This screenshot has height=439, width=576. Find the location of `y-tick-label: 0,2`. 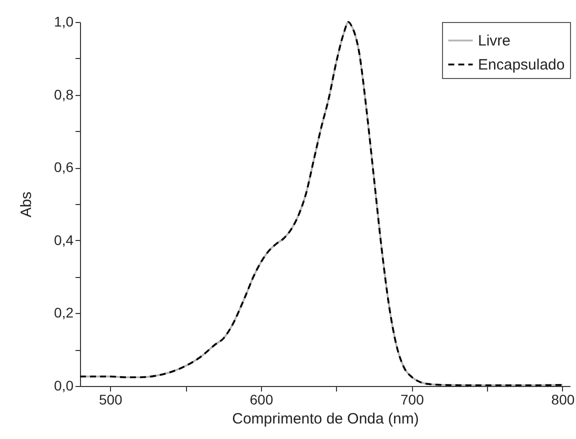

y-tick-label: 0,2 is located at coordinates (64, 312).